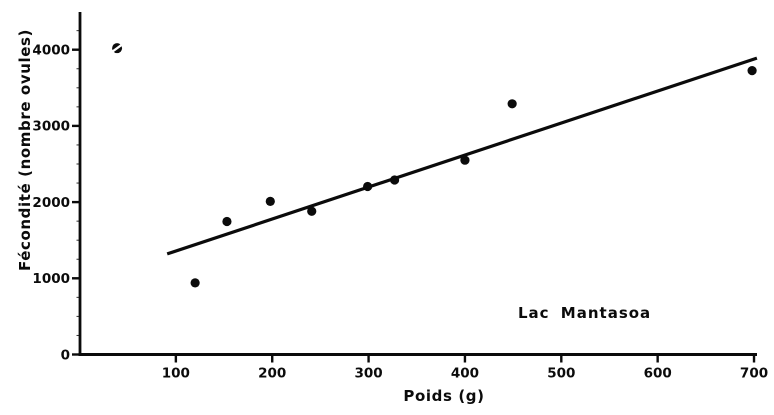 Image resolution: width=774 pixels, height=415 pixels. I want to click on y-tick-label: 4000, so click(51, 51).